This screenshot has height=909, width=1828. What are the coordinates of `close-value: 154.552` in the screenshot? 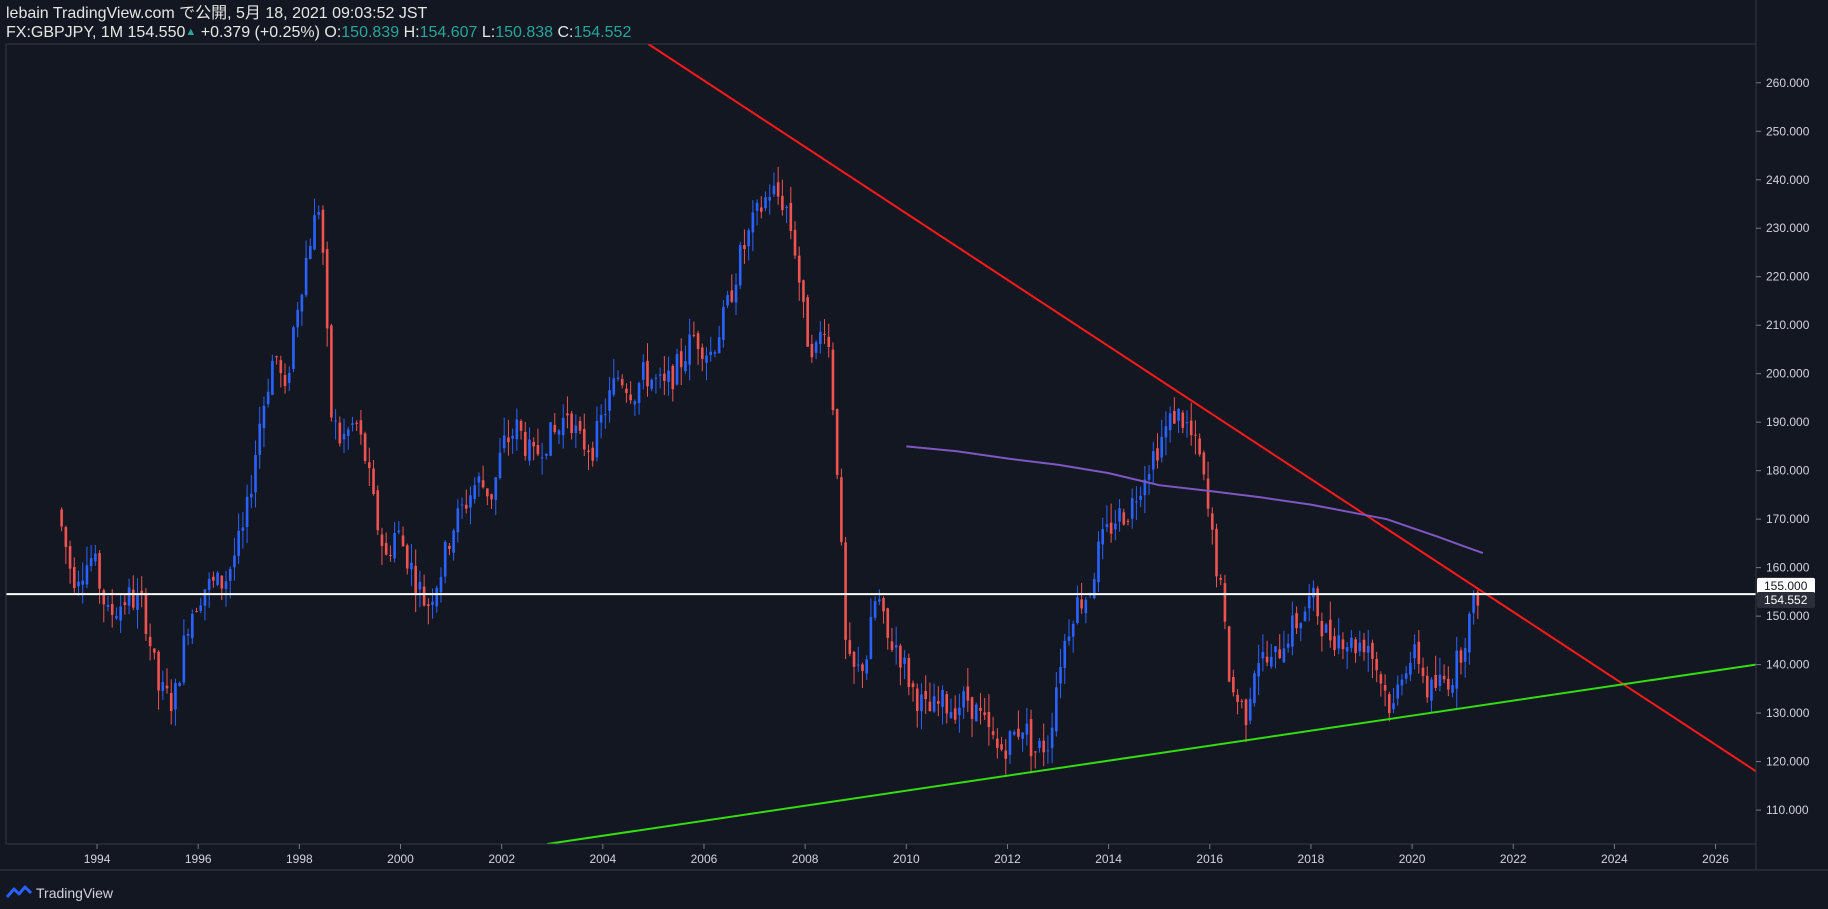 It's located at (602, 32).